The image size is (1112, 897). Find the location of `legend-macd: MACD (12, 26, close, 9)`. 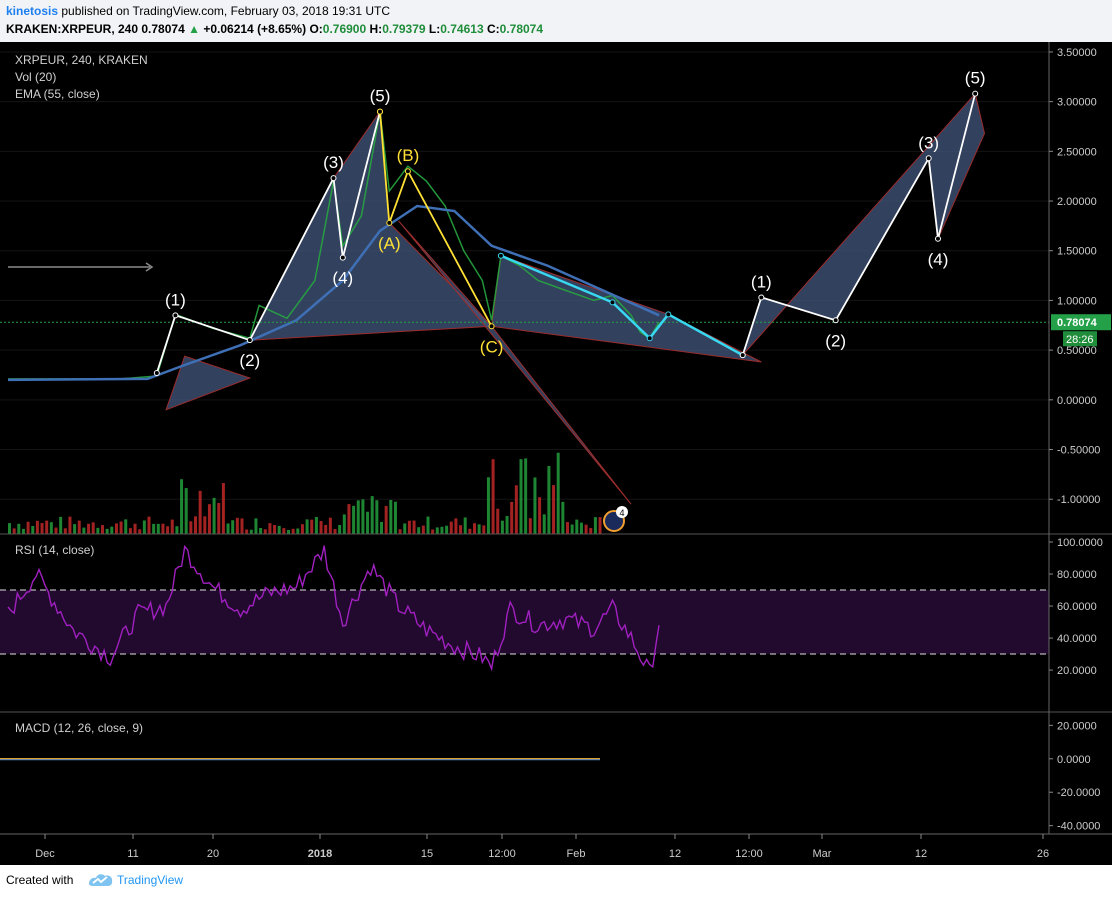

legend-macd: MACD (12, 26, close, 9) is located at coordinates (79, 728).